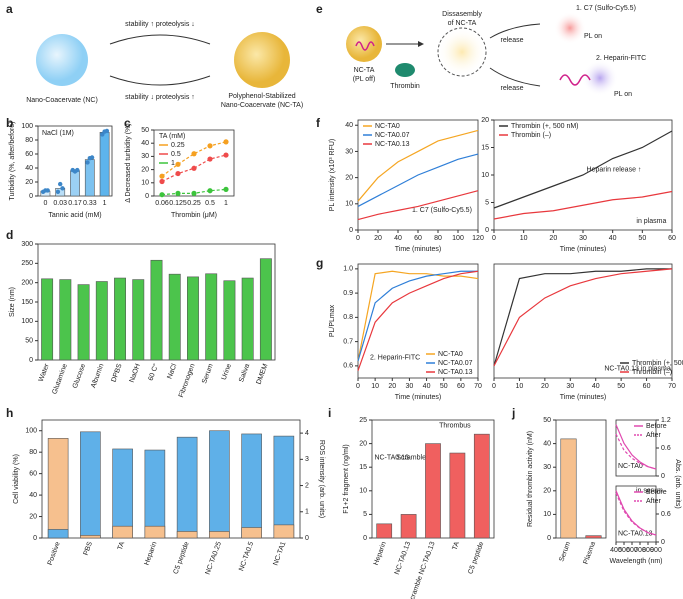 The height and width of the screenshot is (599, 683). What do you see at coordinates (194, 215) in the screenshot?
I see `x-axis-label: Thrombin (μM)` at bounding box center [194, 215].